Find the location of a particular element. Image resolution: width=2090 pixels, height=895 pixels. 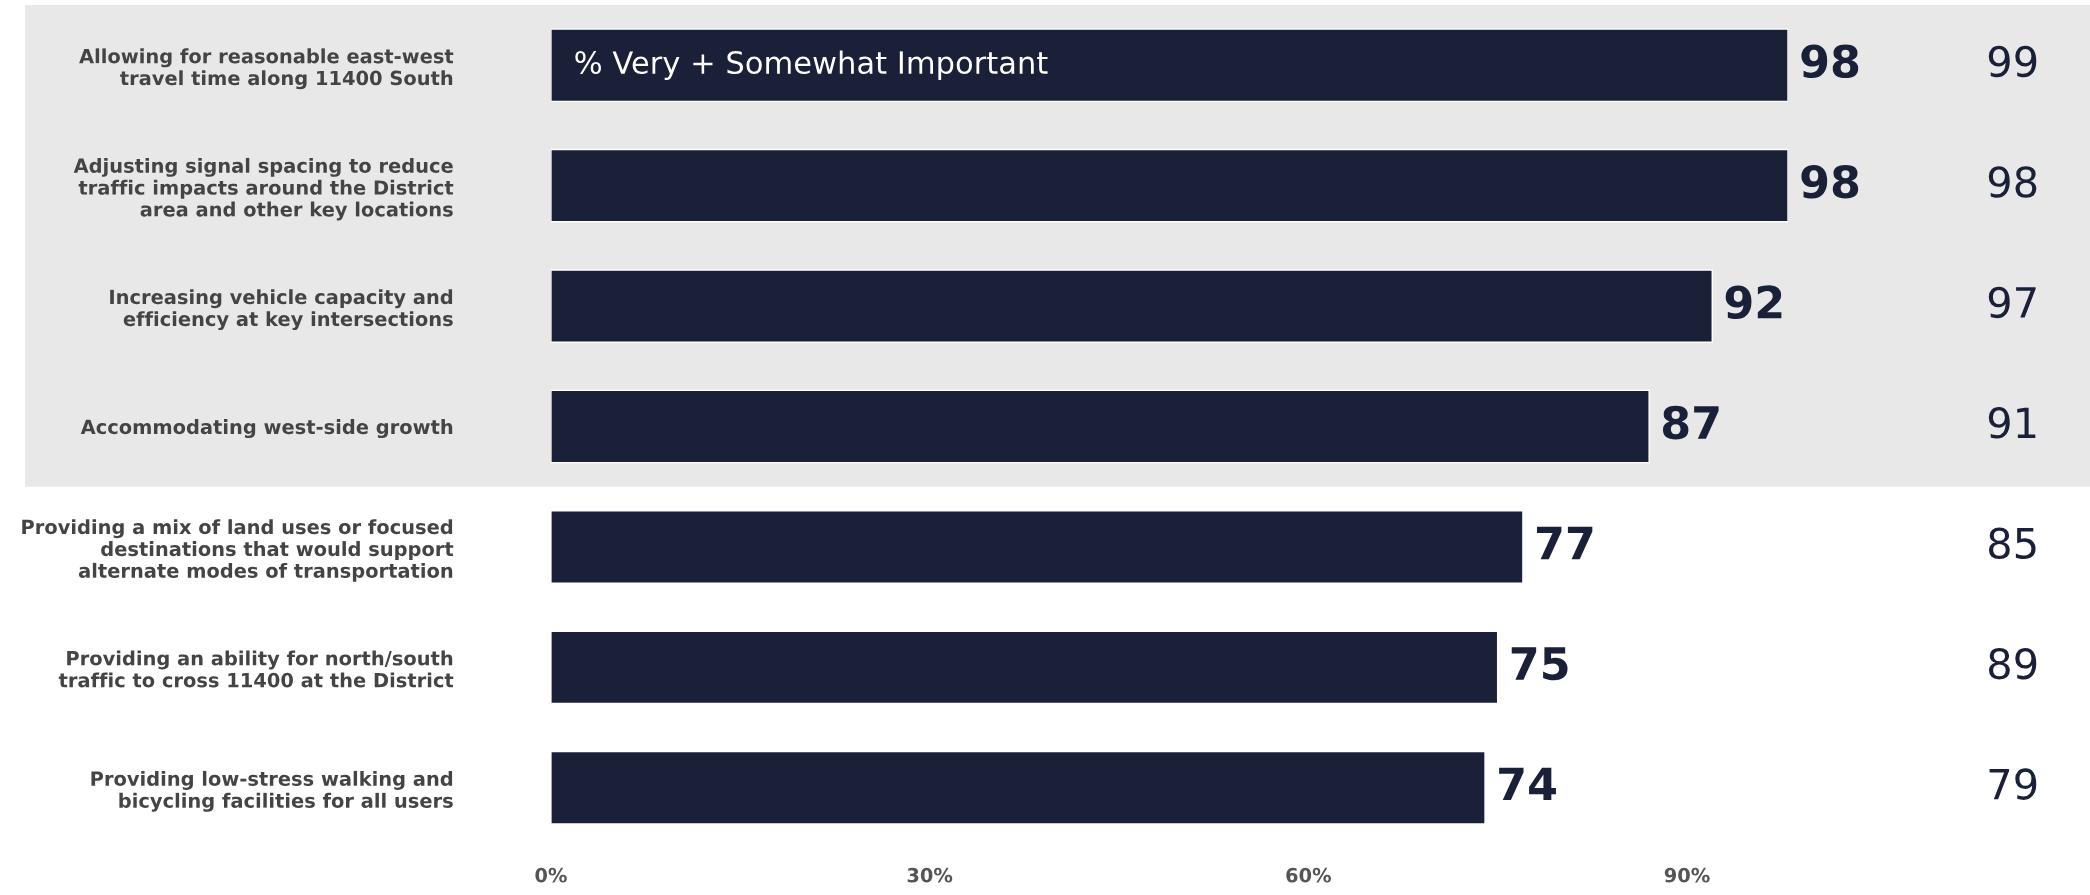

text: 97 is located at coordinates (2012, 302).